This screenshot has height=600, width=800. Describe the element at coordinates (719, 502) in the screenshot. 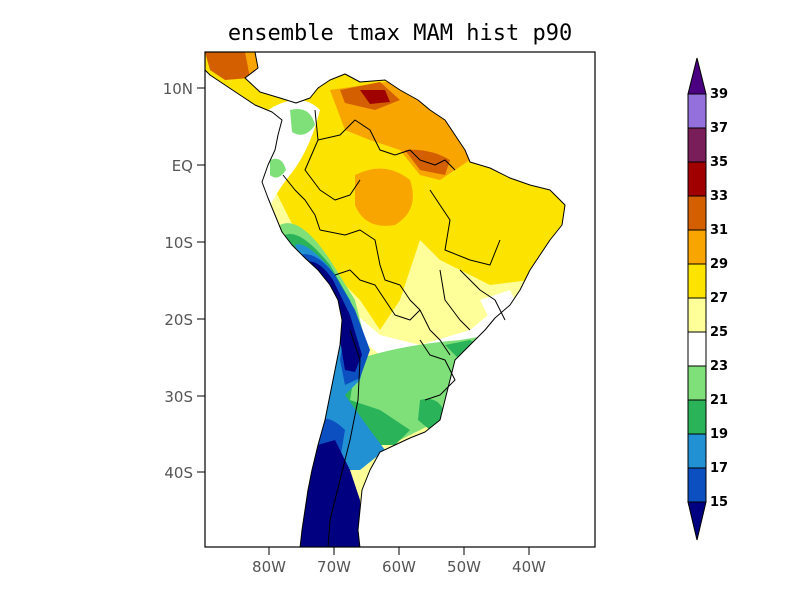

I see `colorbar-label-15: 15` at that location.